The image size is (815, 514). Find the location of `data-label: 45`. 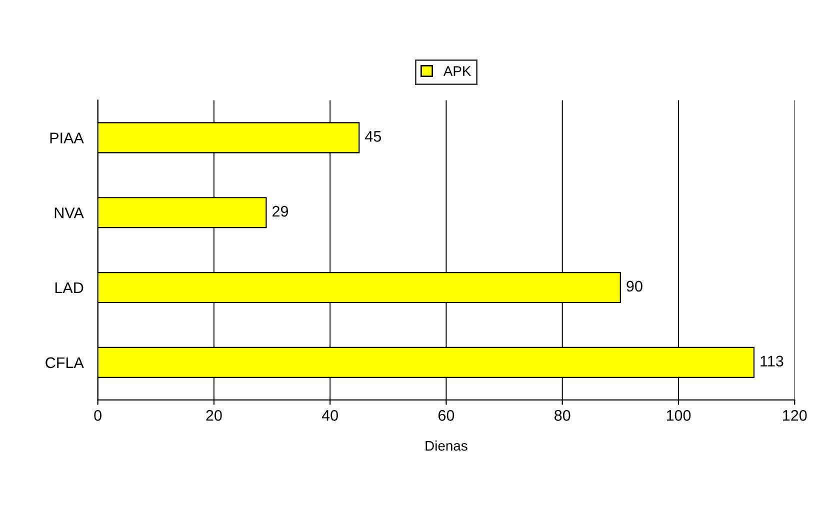

data-label: 45 is located at coordinates (373, 136).